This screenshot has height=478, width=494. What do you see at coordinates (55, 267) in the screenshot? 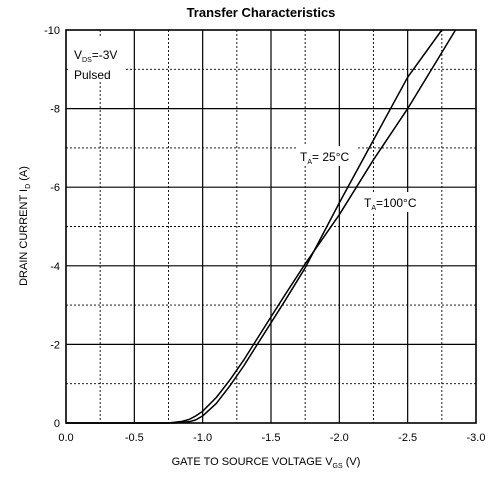
I see `y-tick-label: -4` at bounding box center [55, 267].